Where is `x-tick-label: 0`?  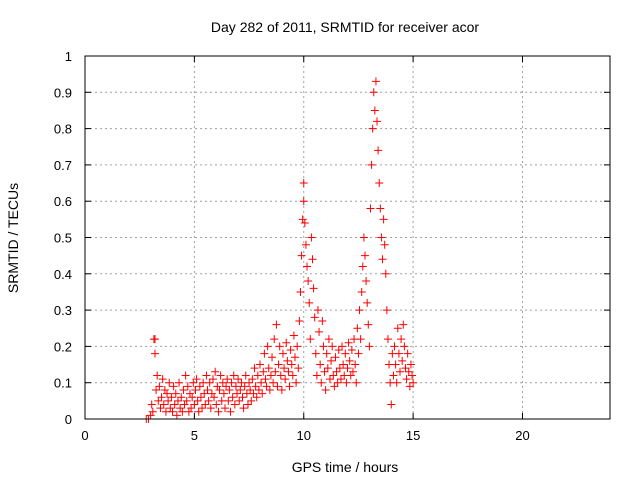 x-tick-label: 0 is located at coordinates (84, 435).